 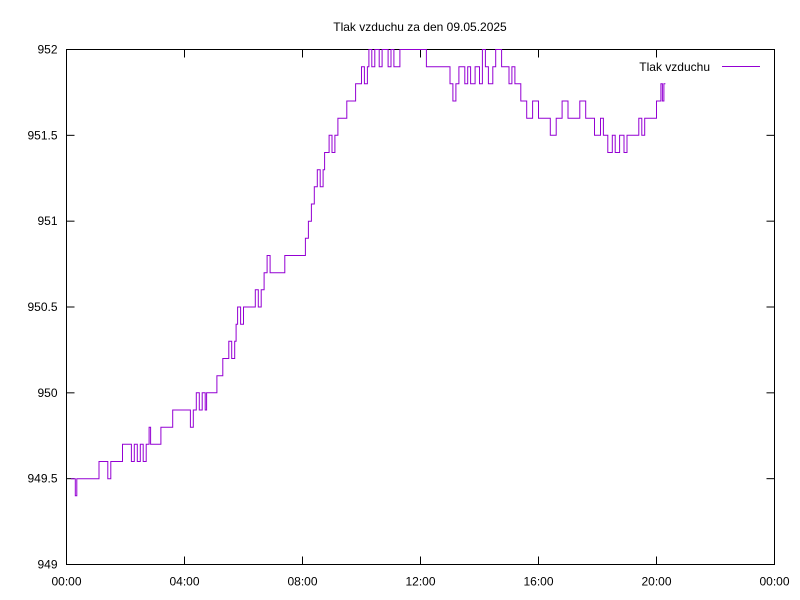 I want to click on legend-label: Tlak vzduchu, so click(x=674, y=67).